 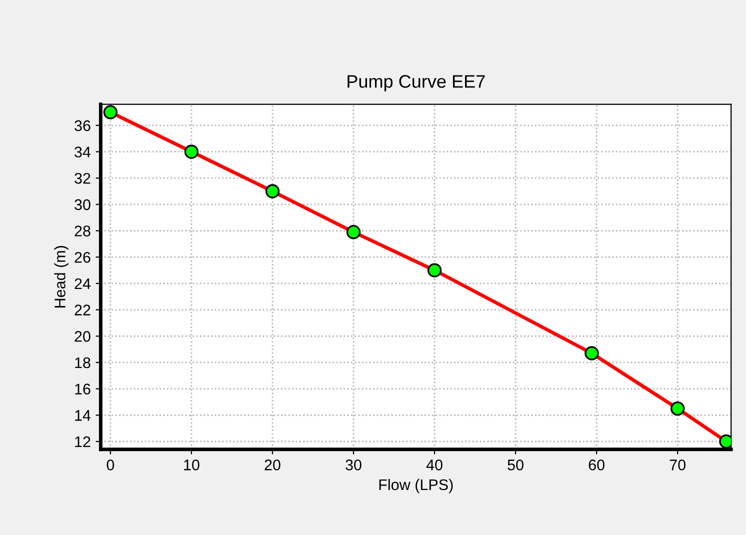 What do you see at coordinates (192, 465) in the screenshot?
I see `x-tick-label: 10` at bounding box center [192, 465].